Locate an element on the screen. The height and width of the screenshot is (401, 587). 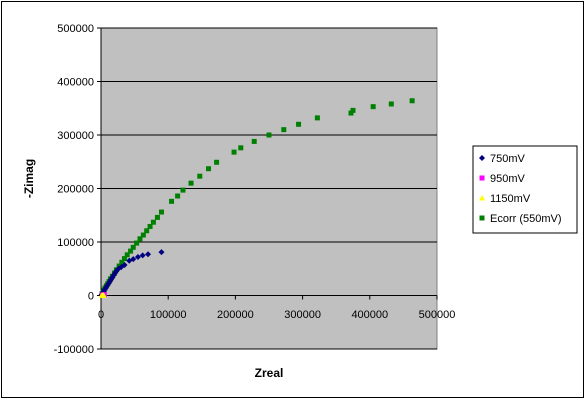
y-tick-label: 400000 is located at coordinates (75, 83).